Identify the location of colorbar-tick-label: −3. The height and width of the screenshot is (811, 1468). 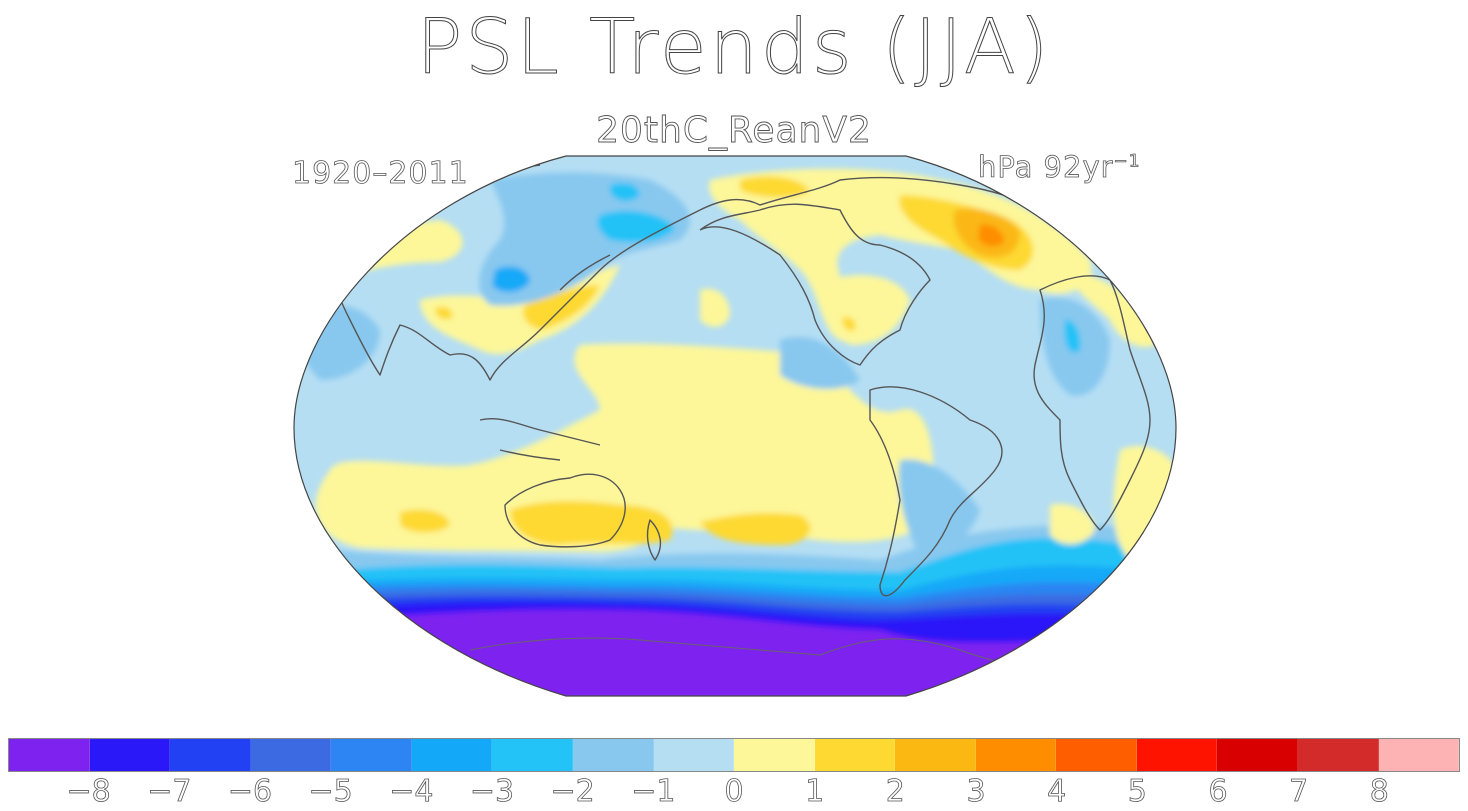
(492, 792).